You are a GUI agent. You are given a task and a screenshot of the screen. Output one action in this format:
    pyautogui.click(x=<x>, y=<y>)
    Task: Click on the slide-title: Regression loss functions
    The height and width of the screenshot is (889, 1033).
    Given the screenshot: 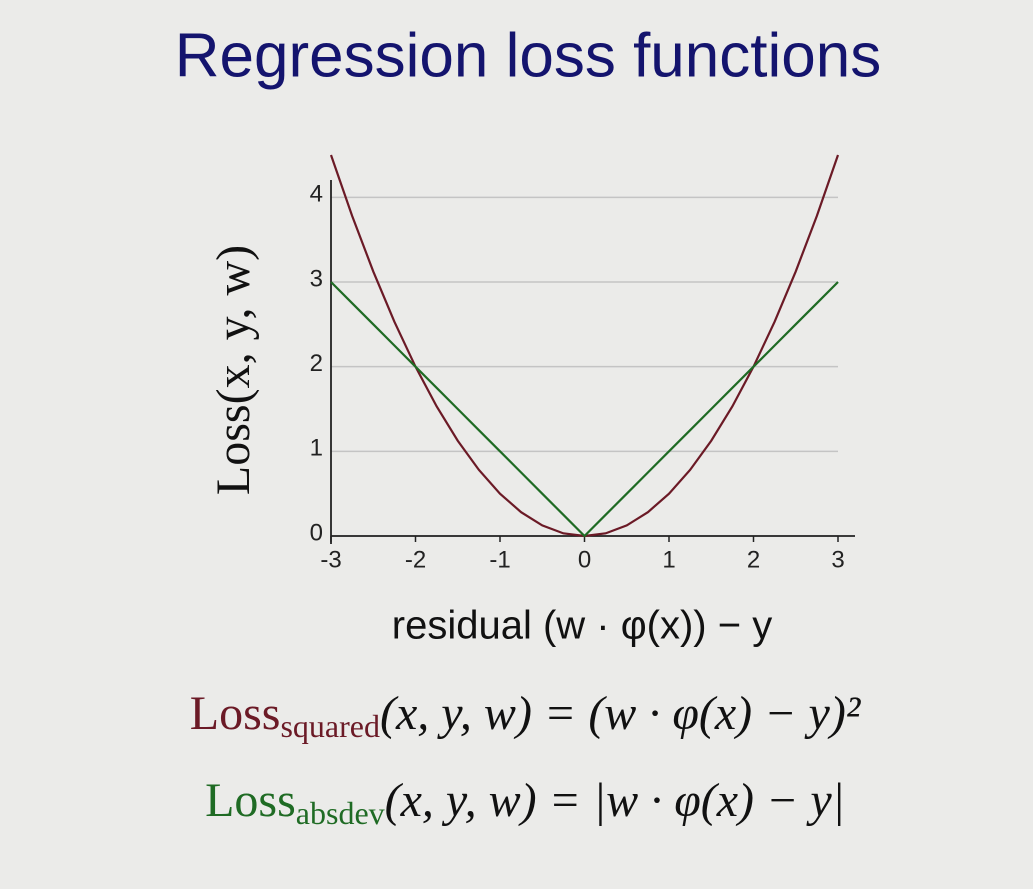 What is the action you would take?
    pyautogui.click(x=528, y=55)
    